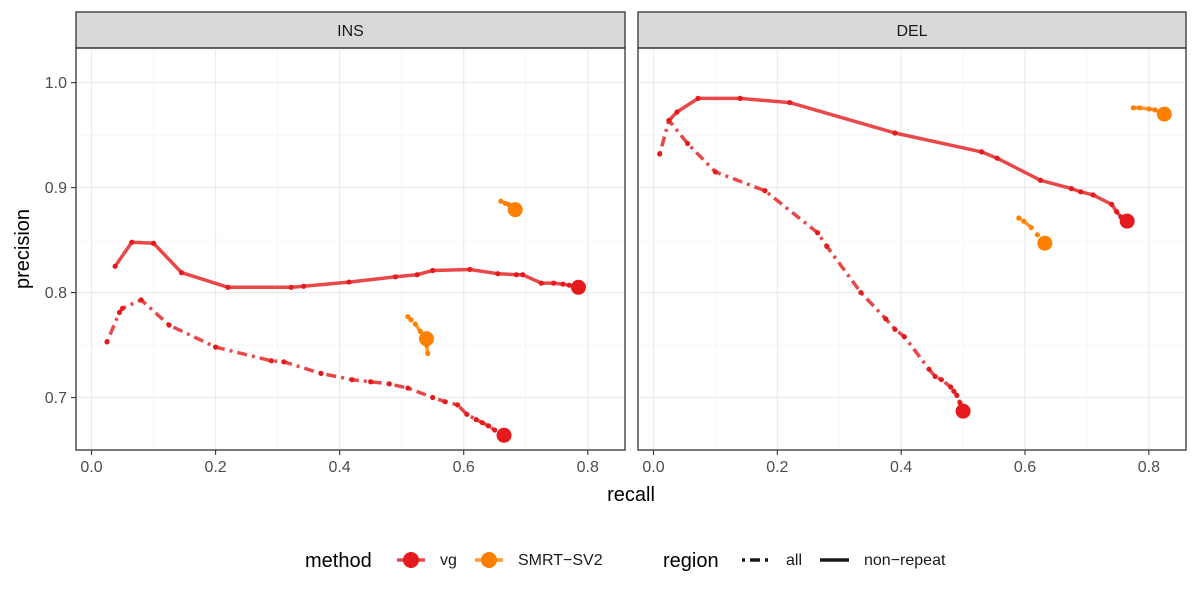 The height and width of the screenshot is (605, 1200). Describe the element at coordinates (625, 561) in the screenshot. I see `legend: method vg SMRT−SV2 region all non−repeat` at that location.